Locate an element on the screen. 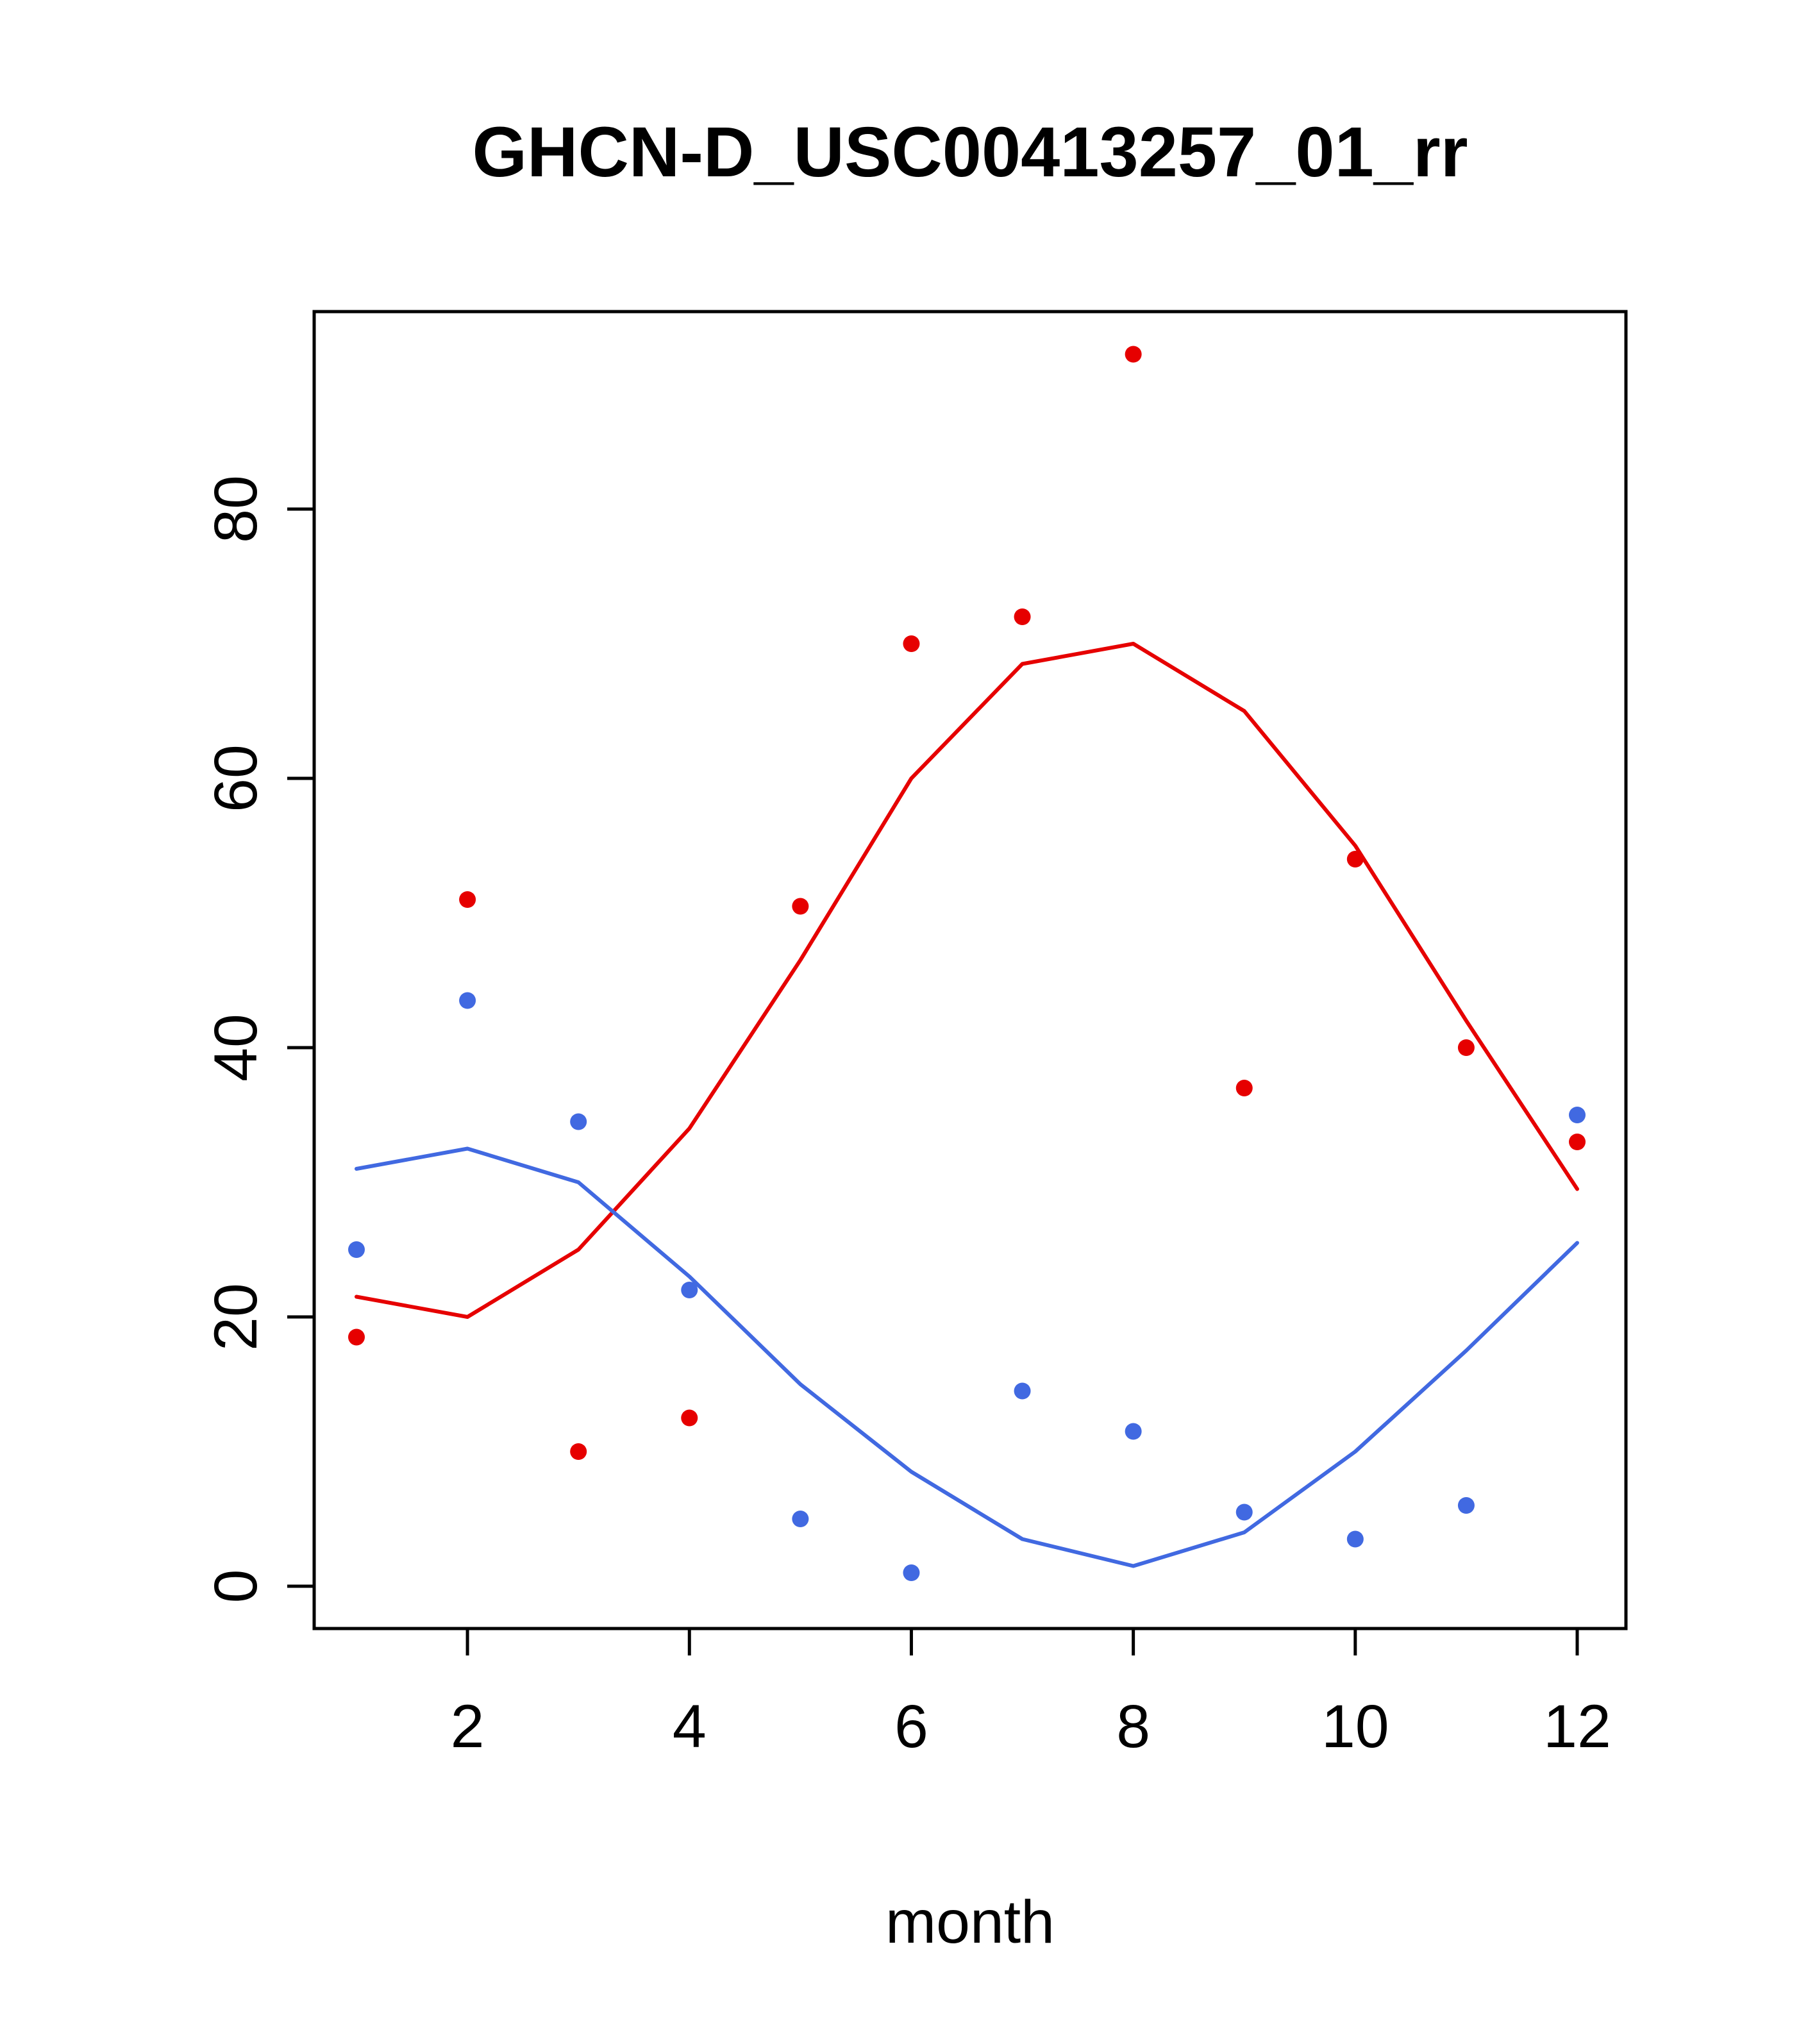  y-tick-label: 40 is located at coordinates (236, 1048).